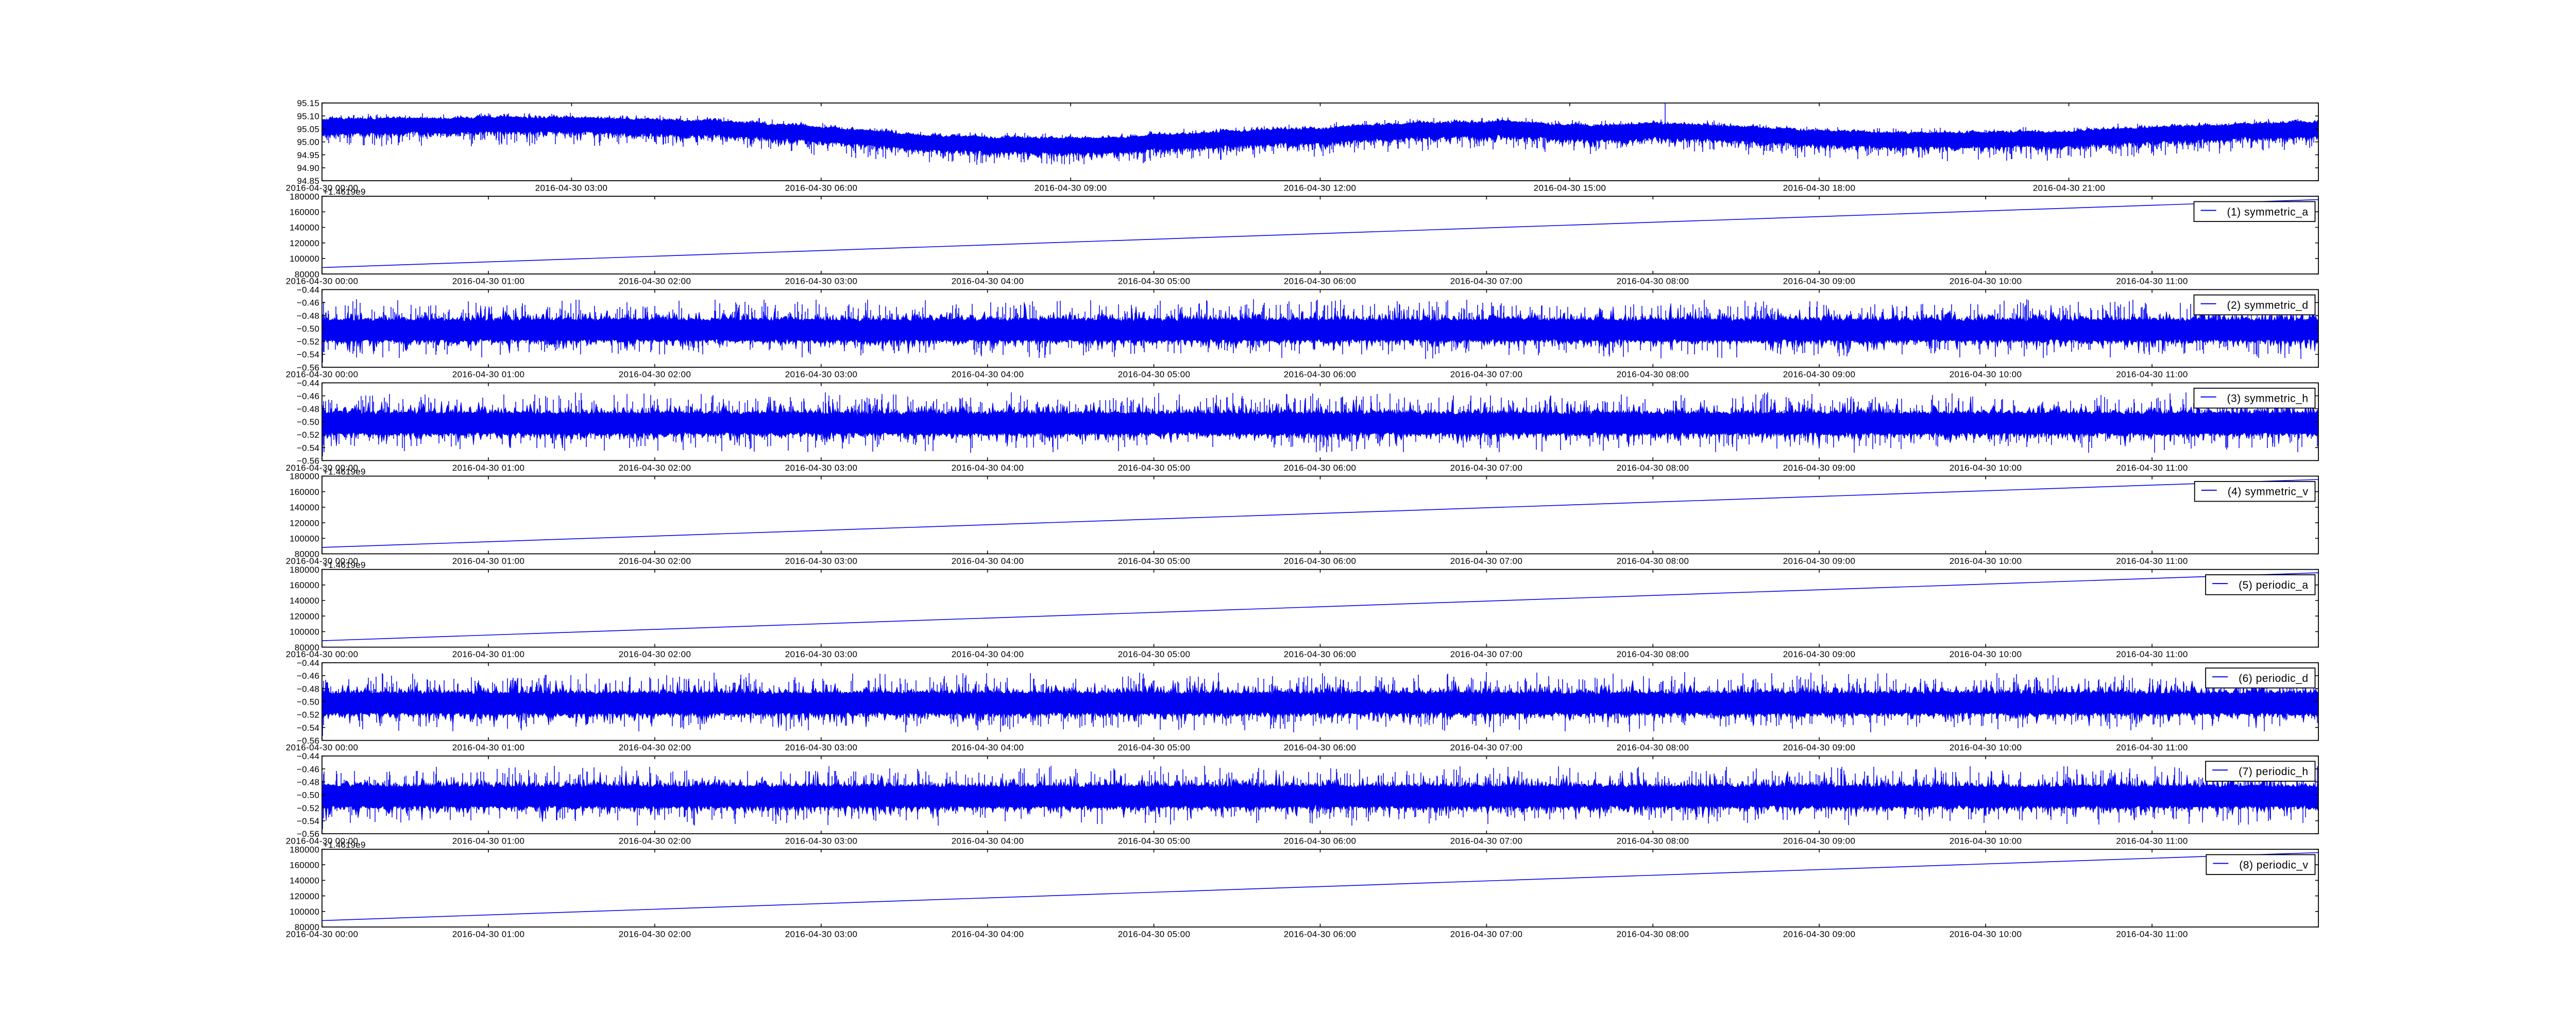 This screenshot has width=2576, height=1030. Describe the element at coordinates (308, 728) in the screenshot. I see `svg-text: −0.54` at that location.